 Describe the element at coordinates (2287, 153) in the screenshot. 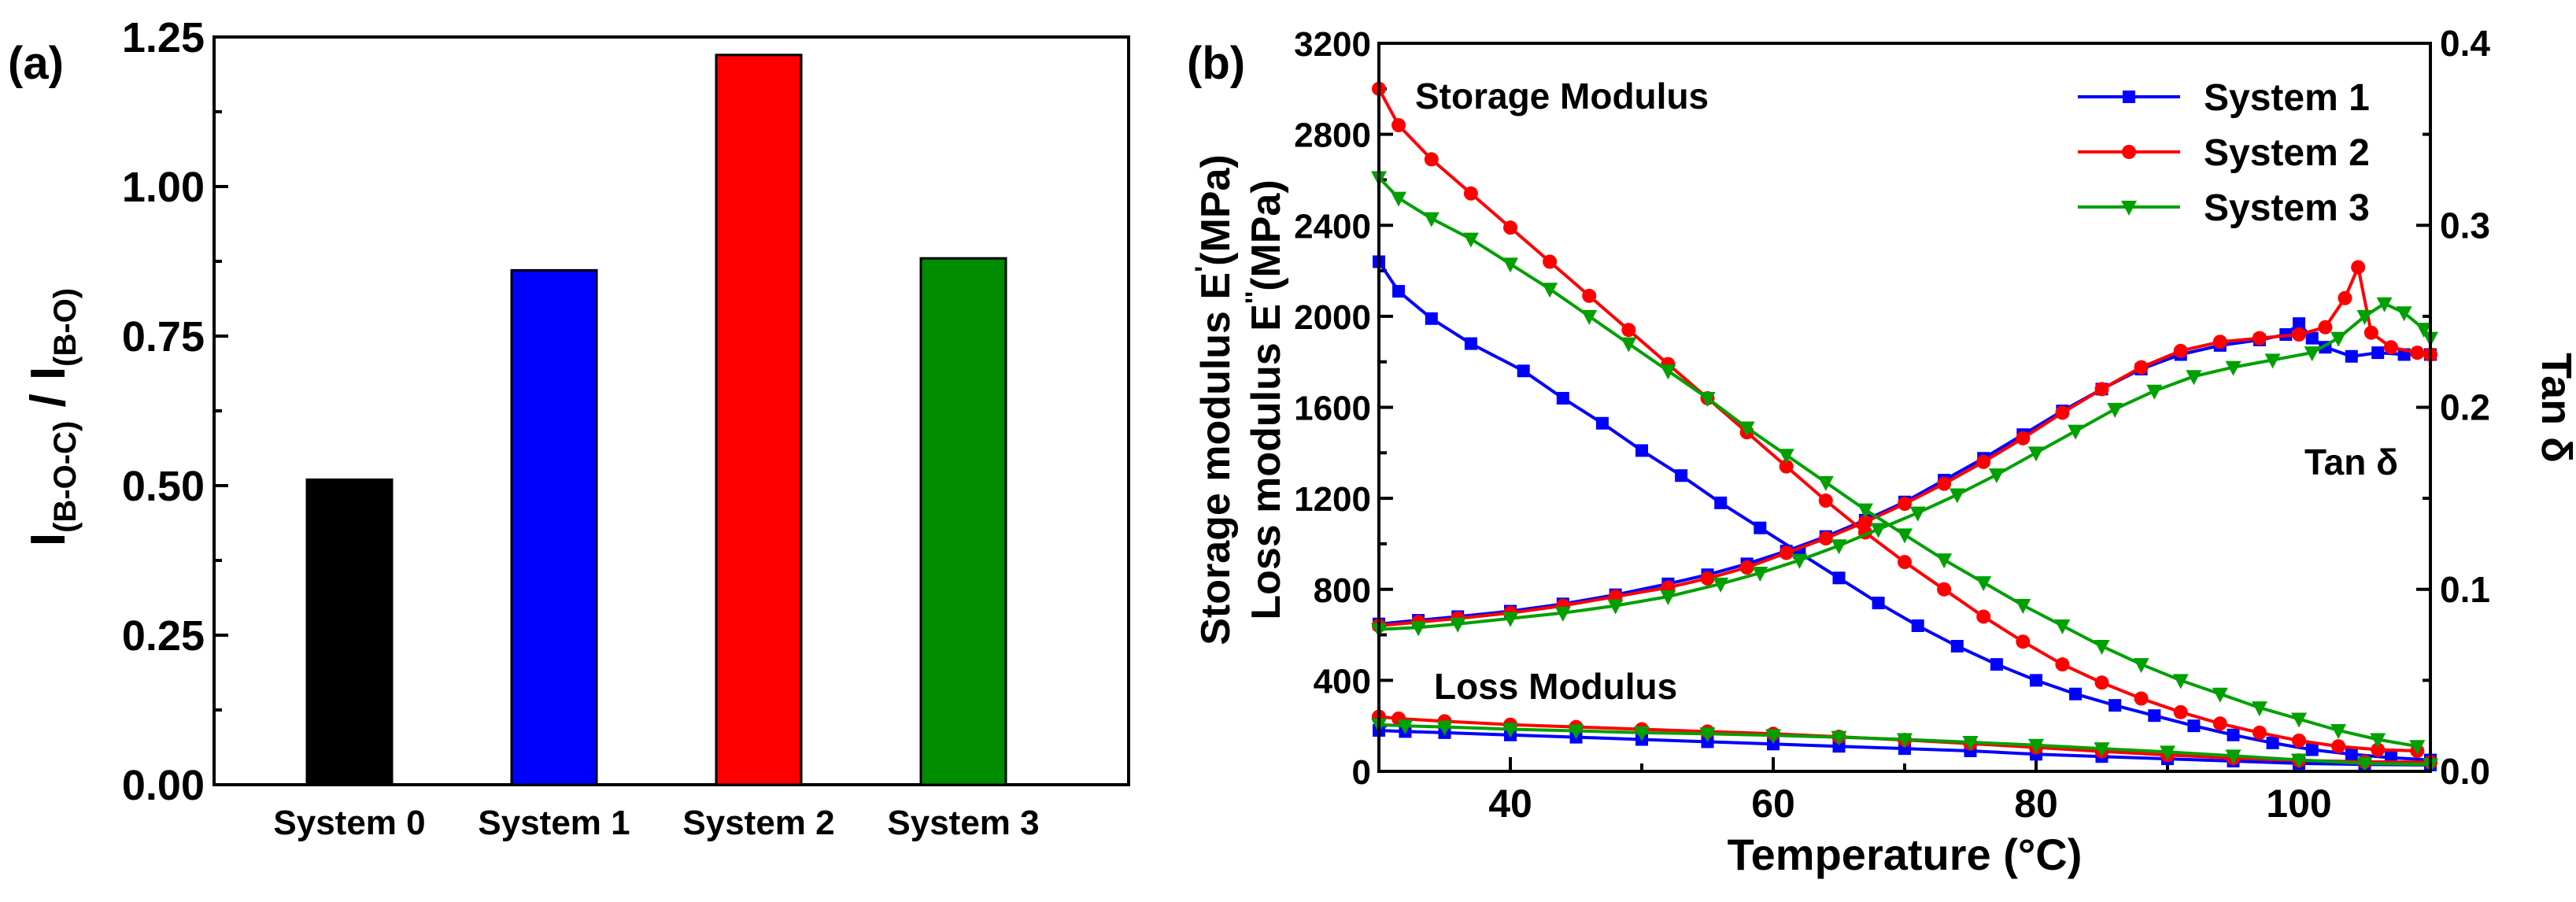

I see `legend-label: System 2` at that location.